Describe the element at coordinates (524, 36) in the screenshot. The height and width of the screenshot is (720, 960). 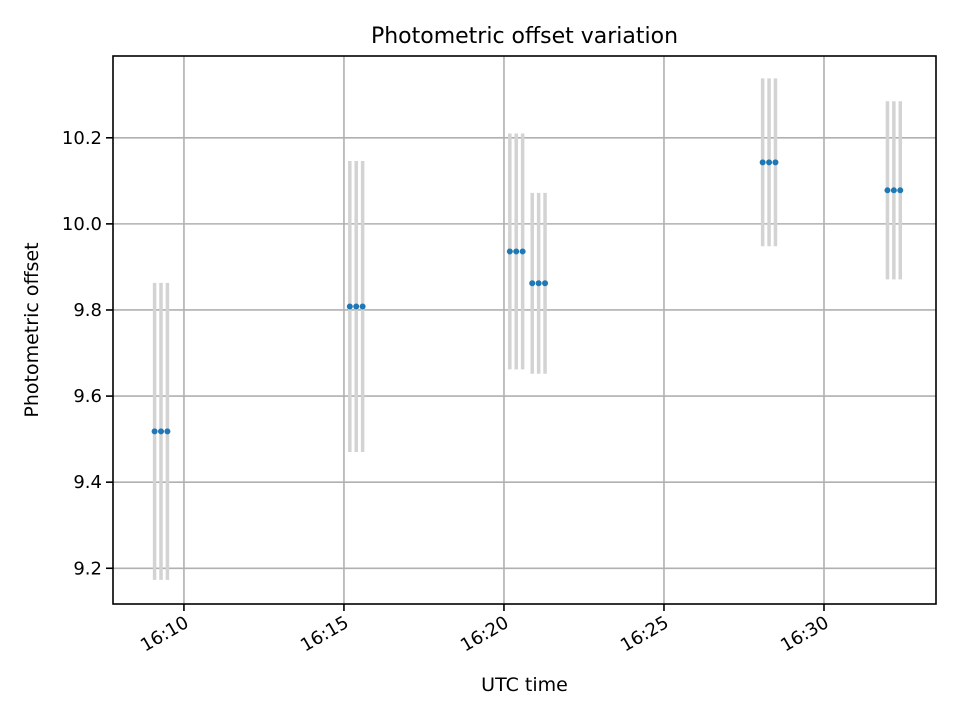
I see `chart-title: Photometric offset variation` at that location.